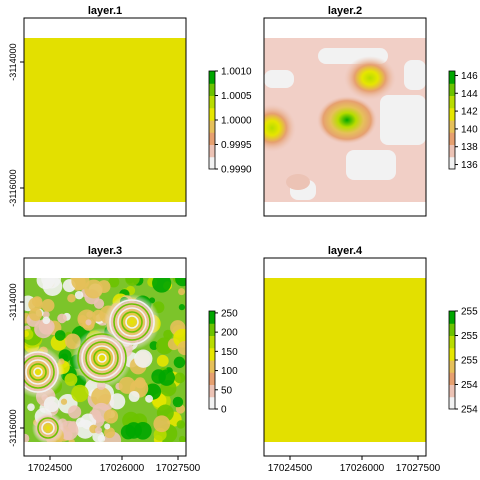 The height and width of the screenshot is (480, 480). Describe the element at coordinates (236, 145) in the screenshot. I see `legend-tick-label: 0.9995` at that location.